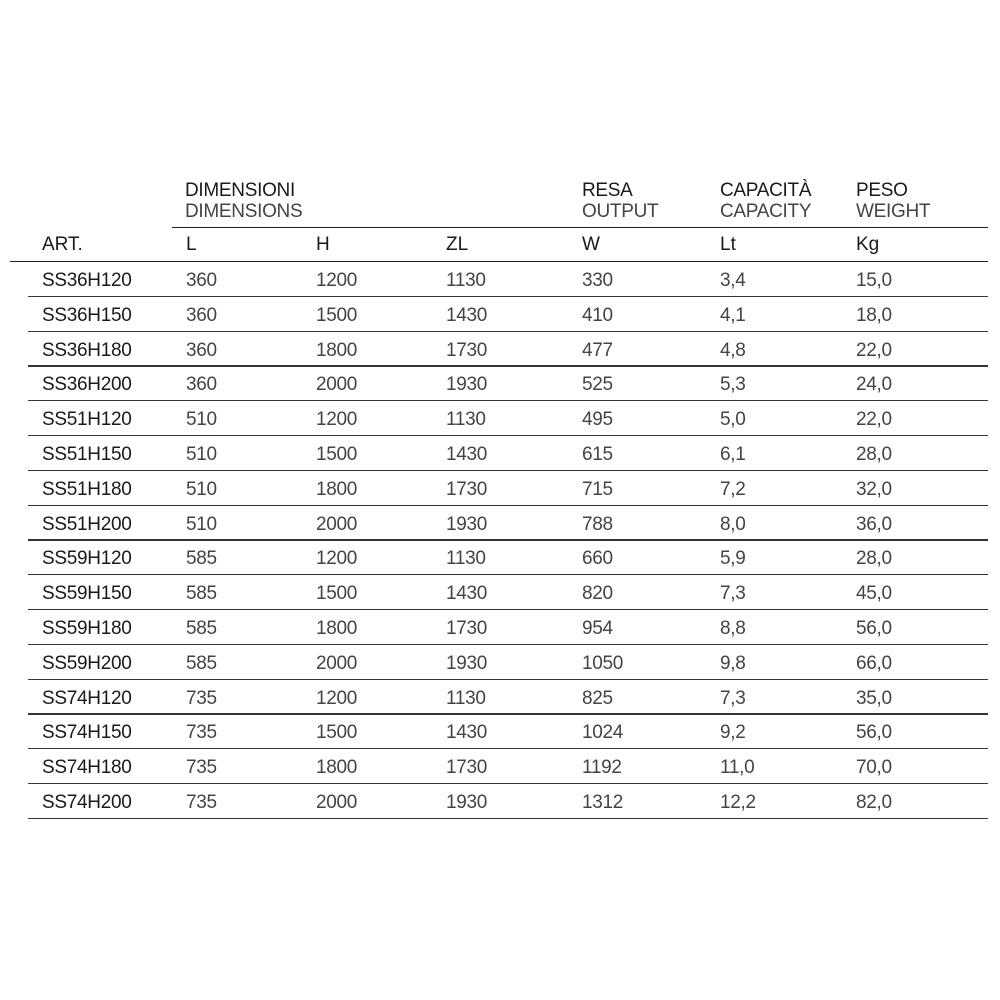  What do you see at coordinates (874, 385) in the screenshot?
I see `table-cell: 24,0` at bounding box center [874, 385].